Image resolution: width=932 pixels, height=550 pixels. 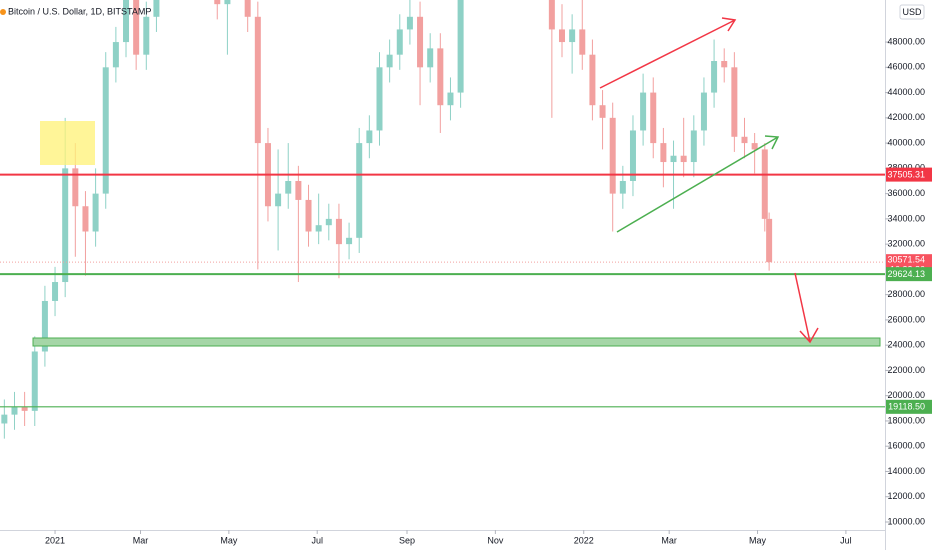 I want to click on support-zone, so click(x=456, y=342).